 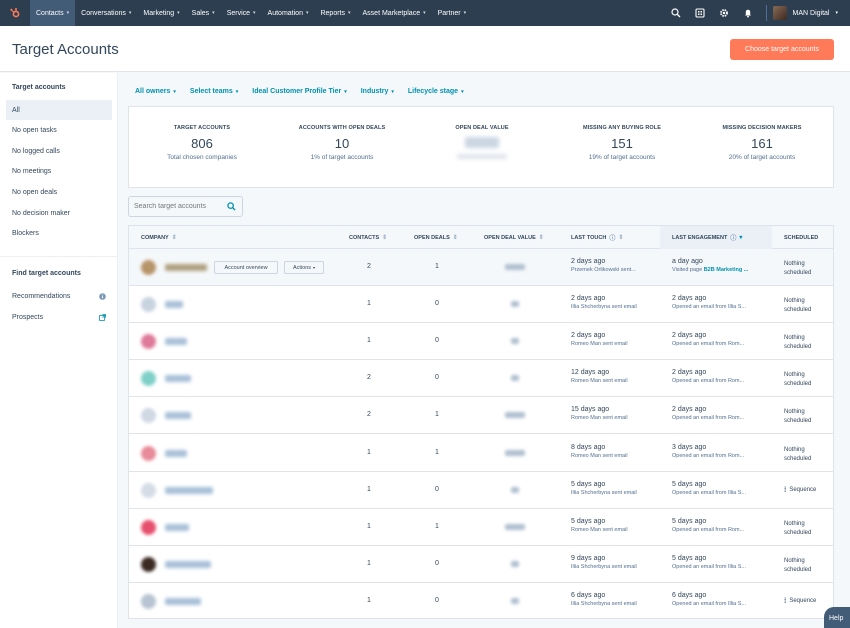 I want to click on last-touch-time: 5 days ago, so click(x=588, y=484).